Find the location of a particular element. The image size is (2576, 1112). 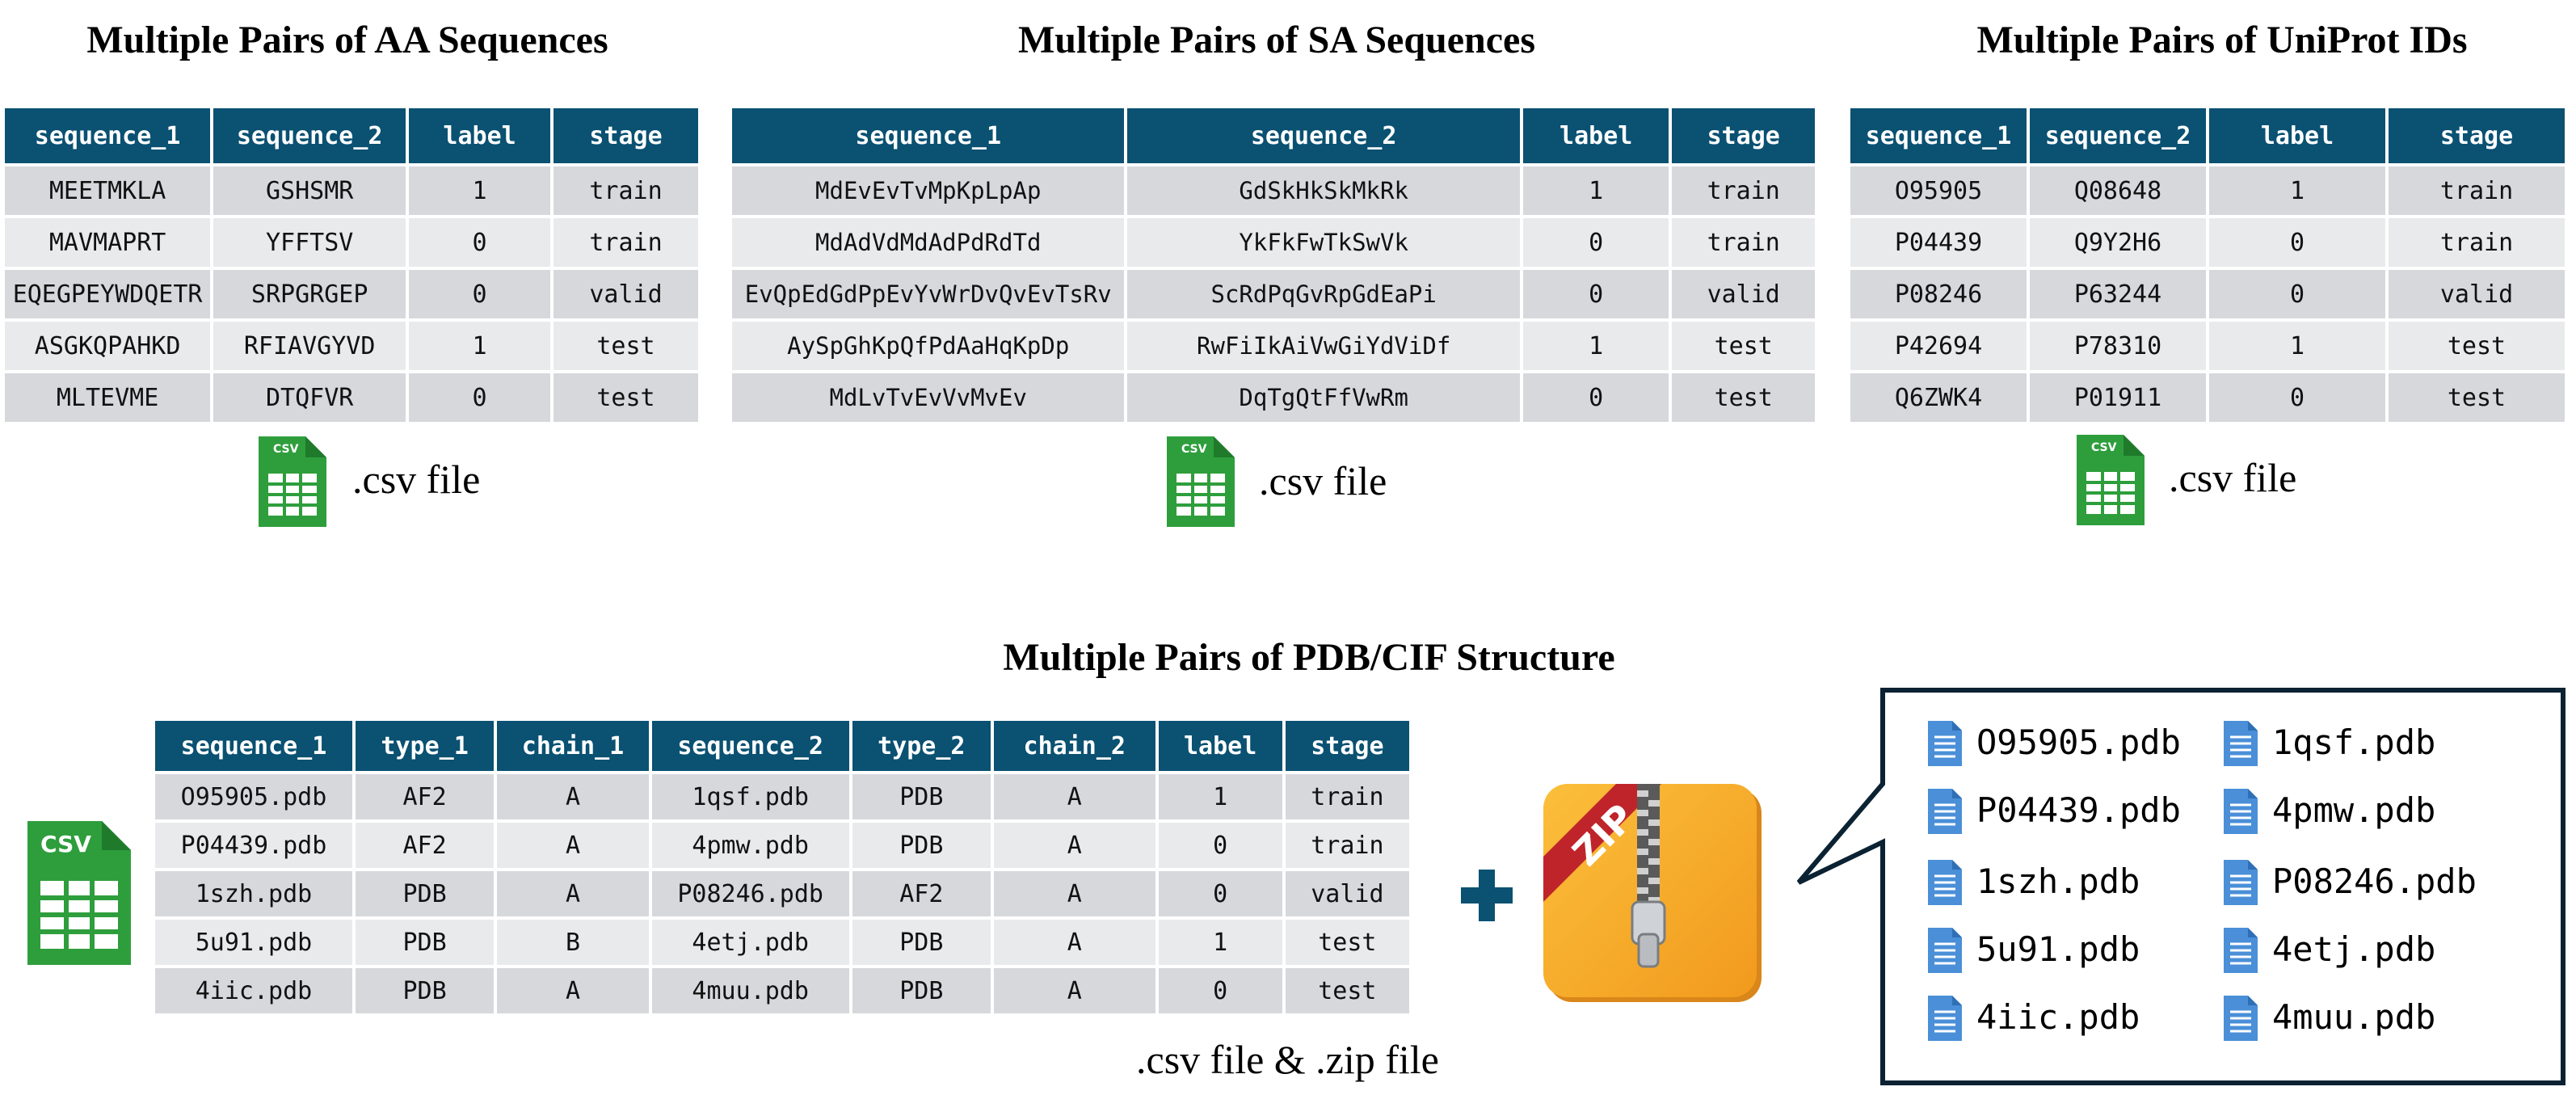

table-cell: MLTEVME is located at coordinates (108, 397).